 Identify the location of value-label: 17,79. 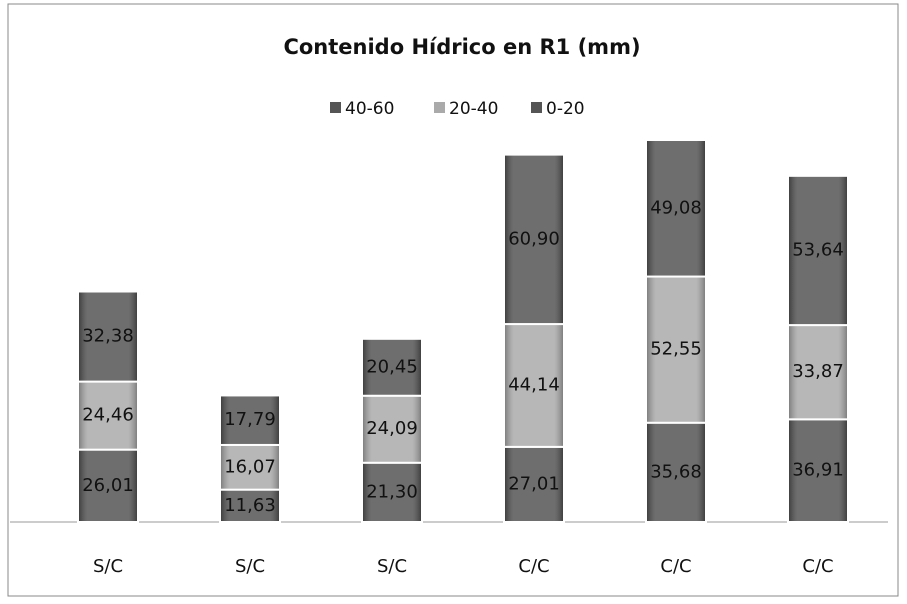
(250, 419).